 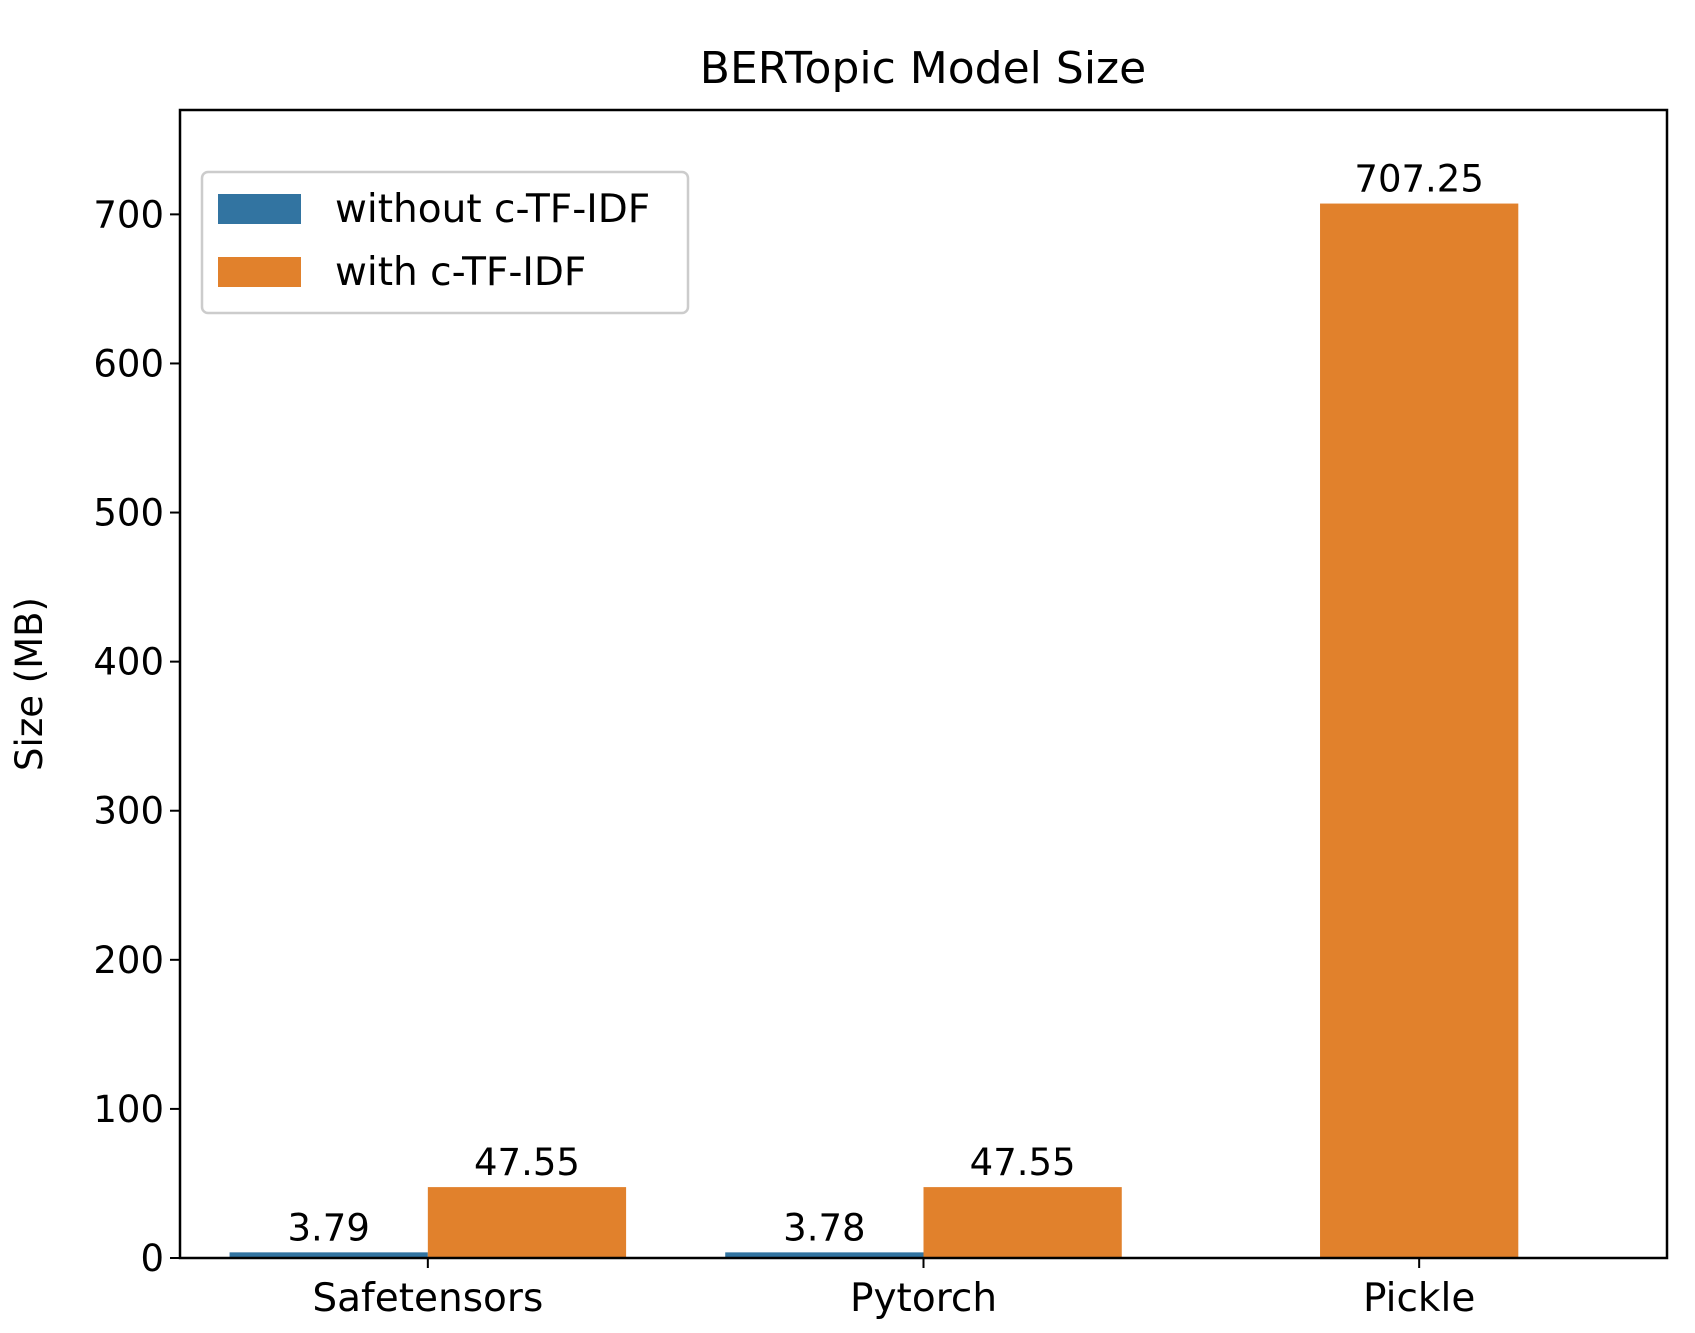 I want to click on bar-safetensors-without, so click(x=328, y=1255).